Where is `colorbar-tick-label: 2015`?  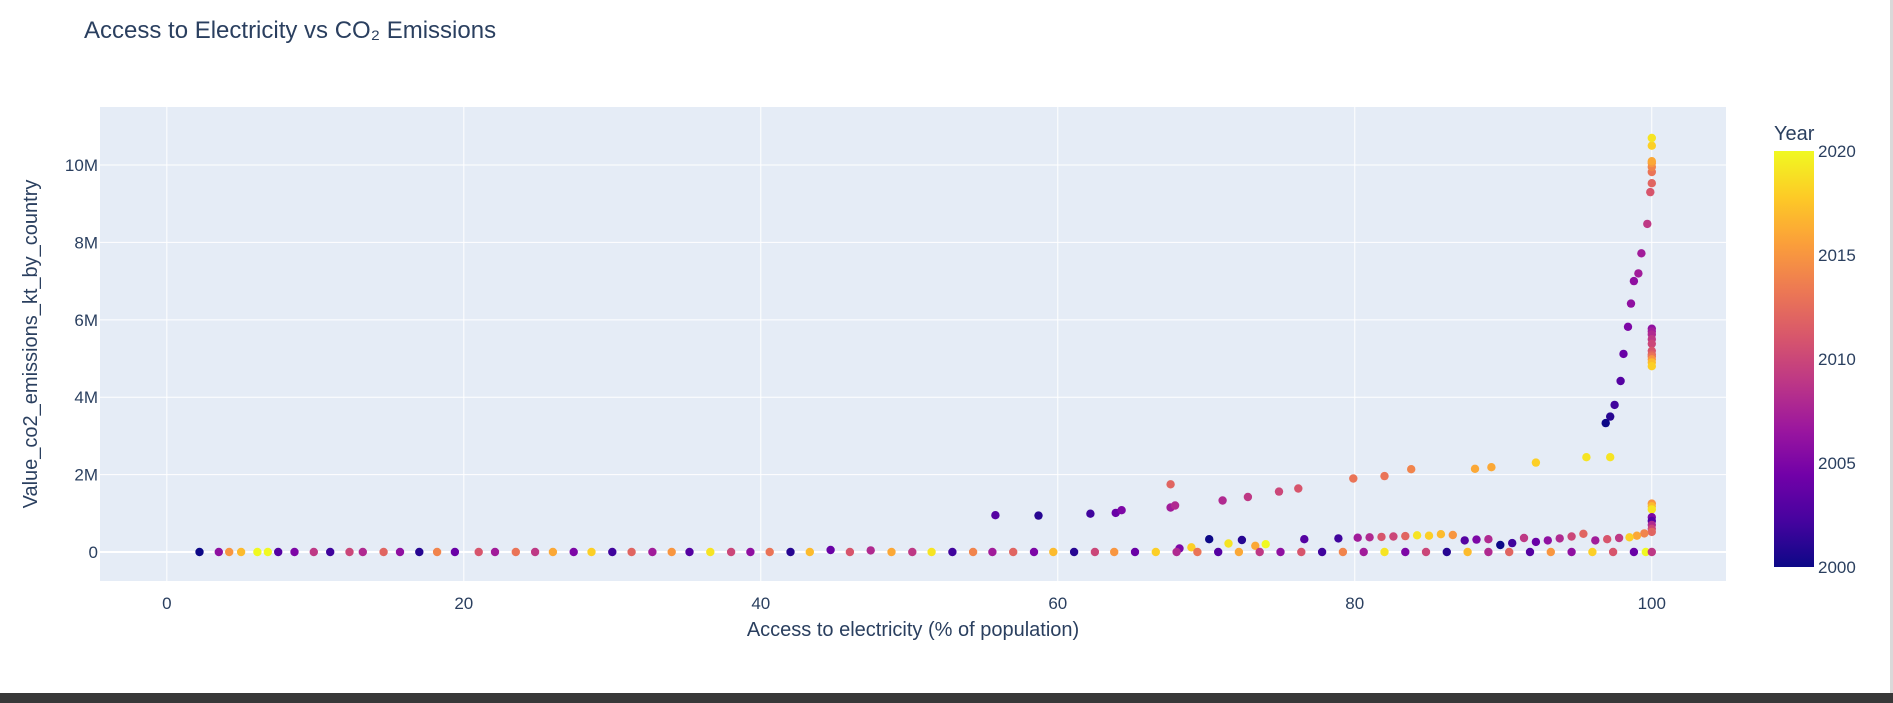
colorbar-tick-label: 2015 is located at coordinates (1837, 255).